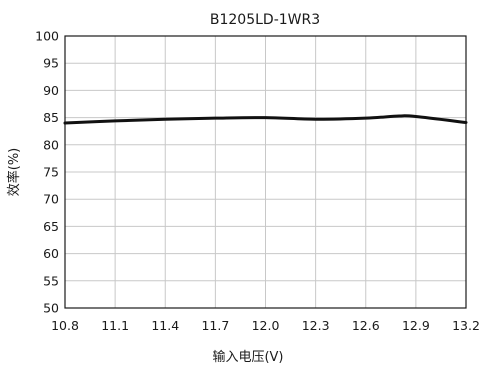 The image size is (488, 370). I want to click on y-tick-labels: 100 95 90 85 80 75 70 65 60 55 50, so click(47, 172).